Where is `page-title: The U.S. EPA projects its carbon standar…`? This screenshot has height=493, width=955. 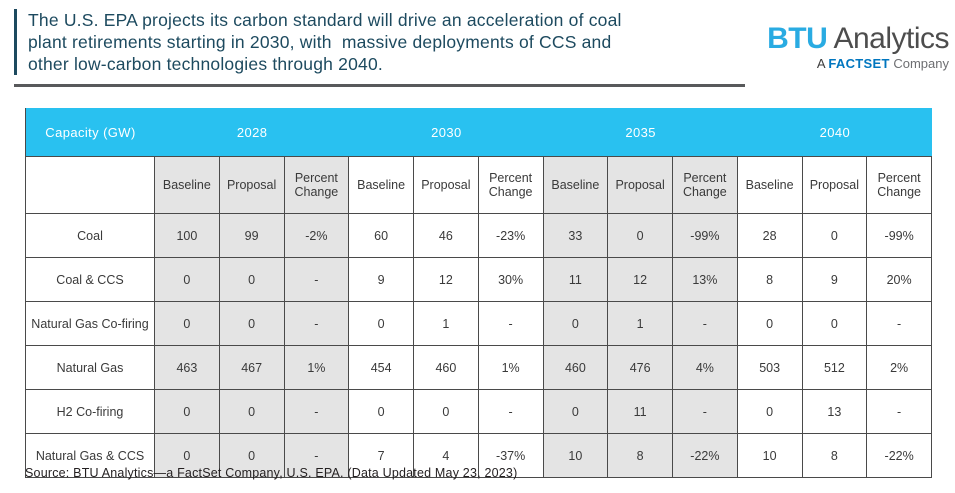
page-title: The U.S. EPA projects its carbon standar… is located at coordinates (325, 42).